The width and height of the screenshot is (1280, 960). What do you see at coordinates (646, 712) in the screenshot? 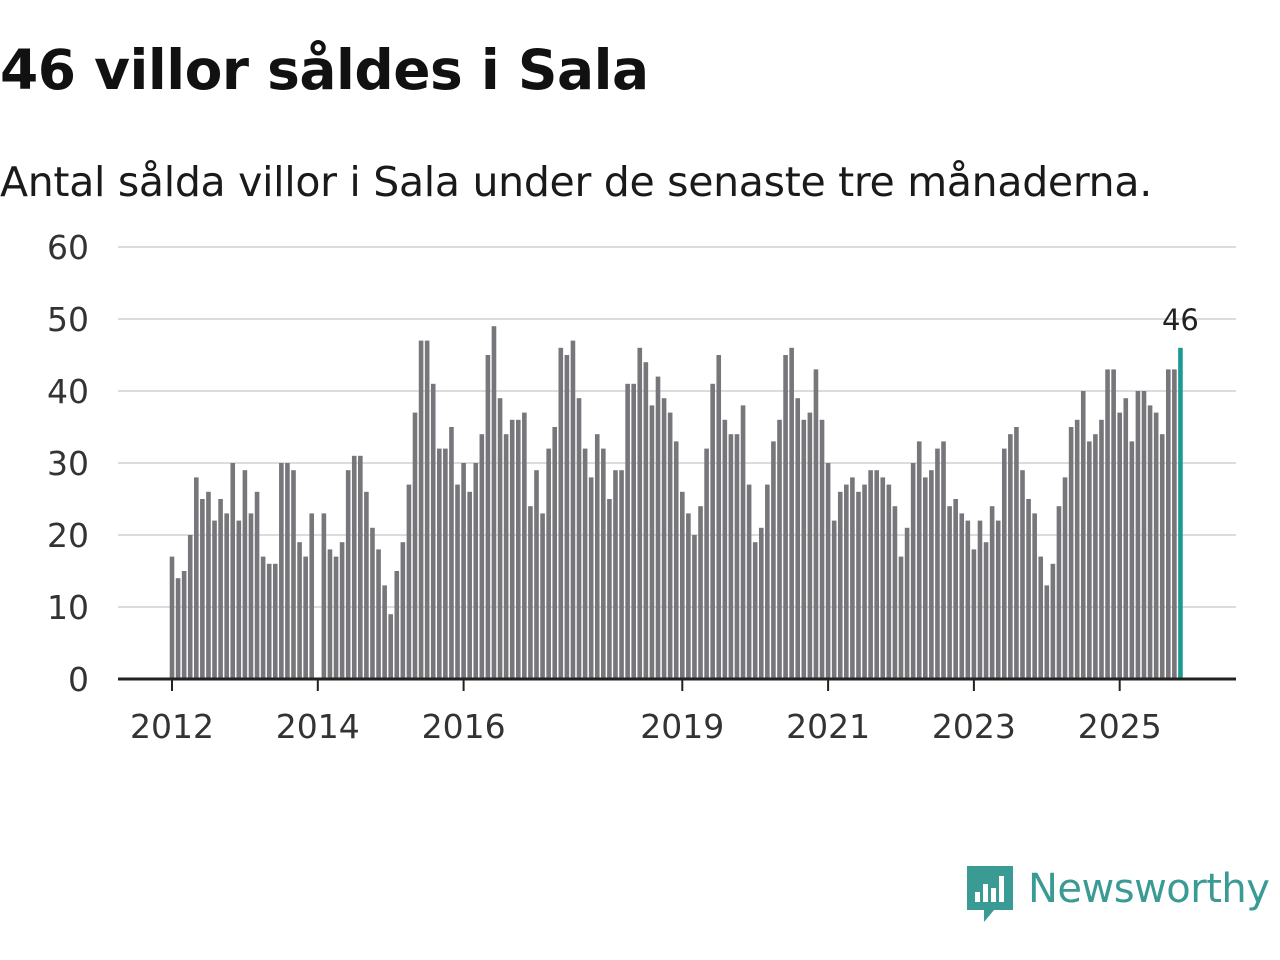
I see `x-axis-ticks: 2012 2014 2016 2019 2021 2023 2025` at bounding box center [646, 712].